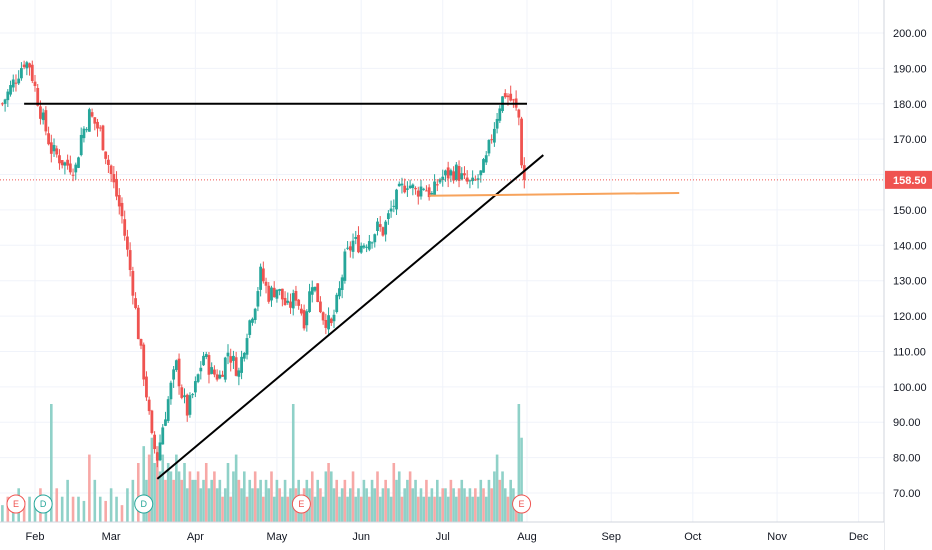 The height and width of the screenshot is (550, 932). Describe the element at coordinates (910, 140) in the screenshot. I see `price-tick-label: 170.00` at that location.